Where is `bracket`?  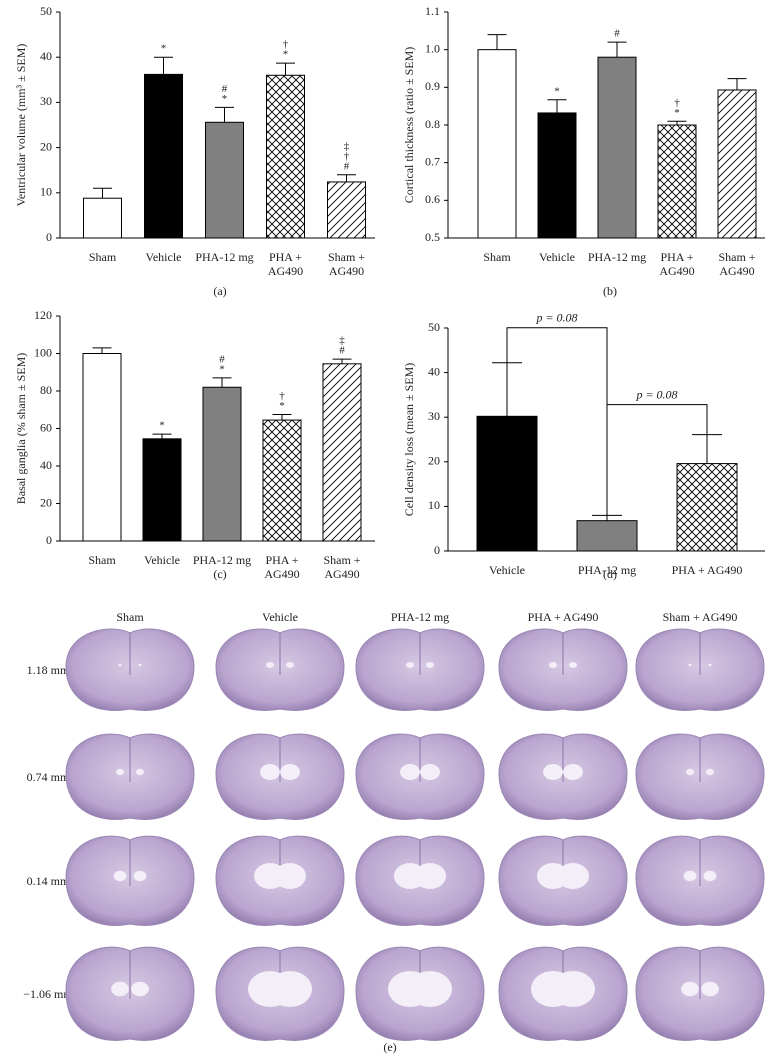
bracket is located at coordinates (657, 460).